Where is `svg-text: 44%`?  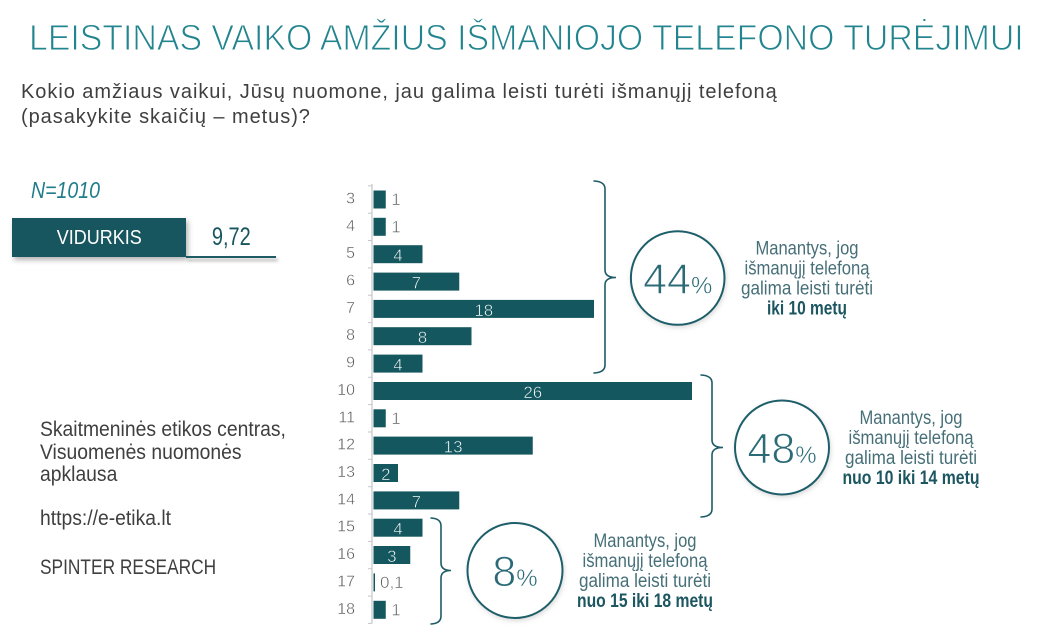
svg-text: 44% is located at coordinates (677, 280).